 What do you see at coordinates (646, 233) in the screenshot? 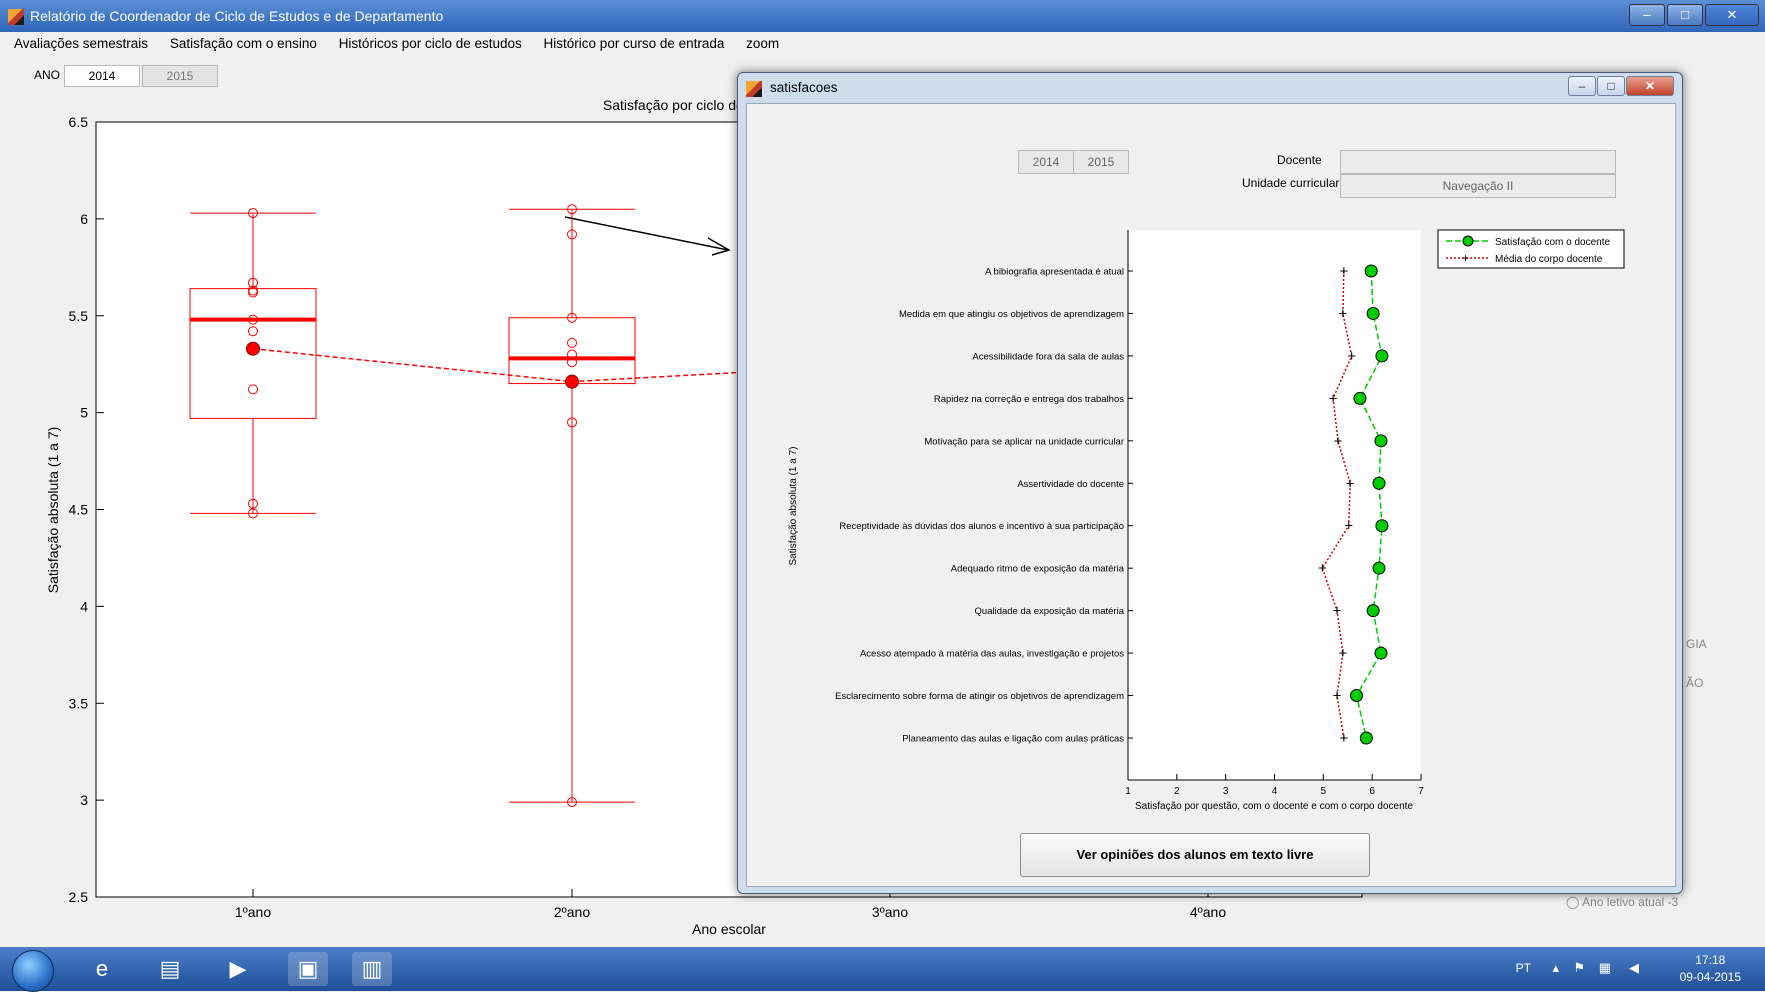
I see `annotation-arrow-line` at bounding box center [646, 233].